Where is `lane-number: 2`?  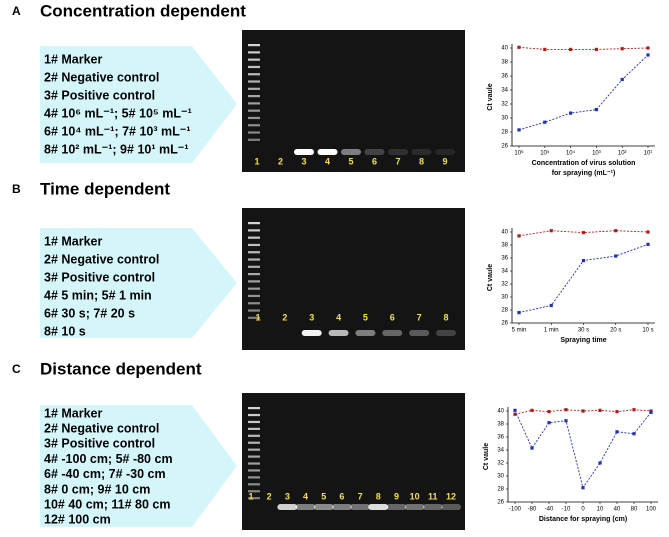 lane-number: 2 is located at coordinates (269, 496).